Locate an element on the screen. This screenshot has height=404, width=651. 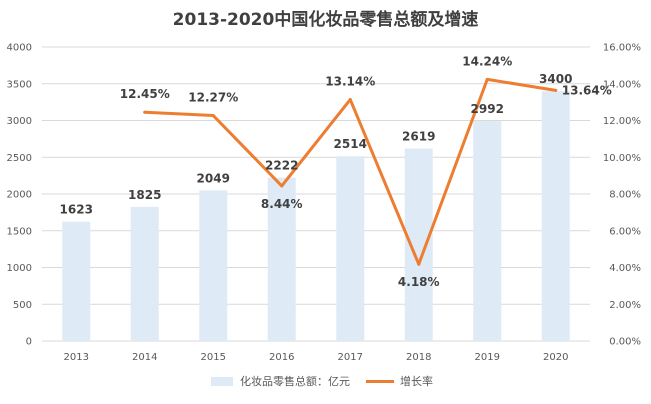
line-value-label: 4.18% is located at coordinates (419, 282).